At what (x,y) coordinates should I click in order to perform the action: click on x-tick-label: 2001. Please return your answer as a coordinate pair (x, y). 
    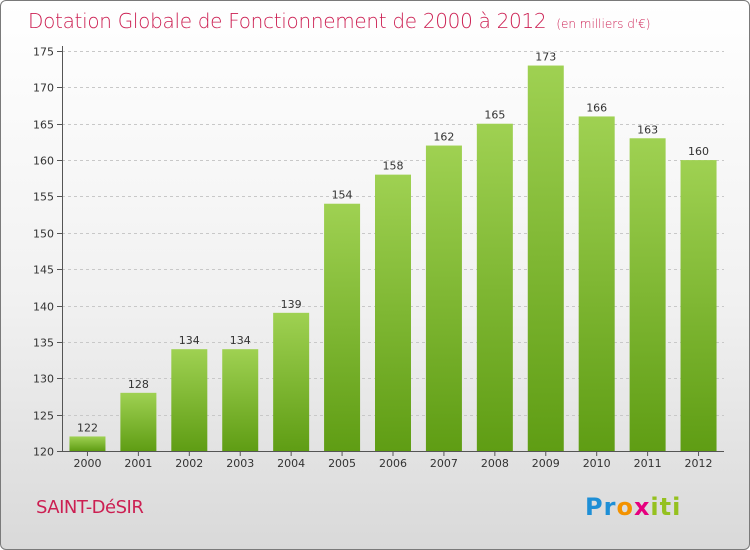
    Looking at the image, I should click on (138, 463).